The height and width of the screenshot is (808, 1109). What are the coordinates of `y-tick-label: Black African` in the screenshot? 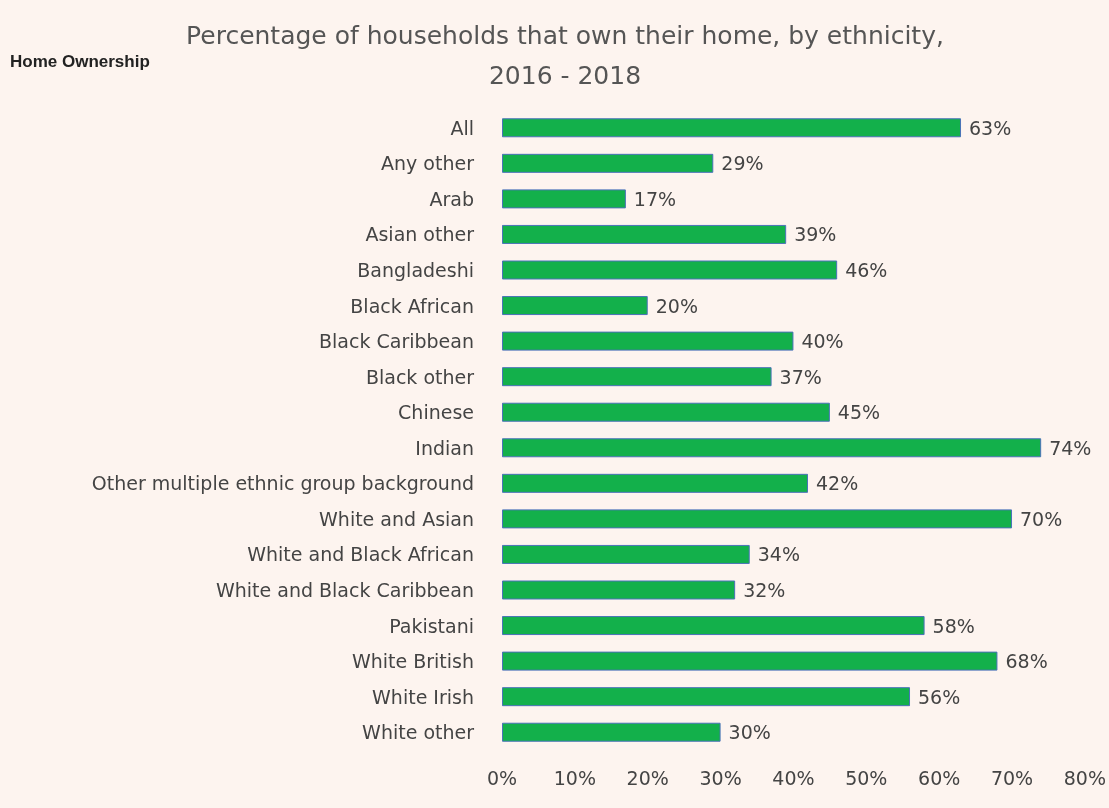 It's located at (412, 305).